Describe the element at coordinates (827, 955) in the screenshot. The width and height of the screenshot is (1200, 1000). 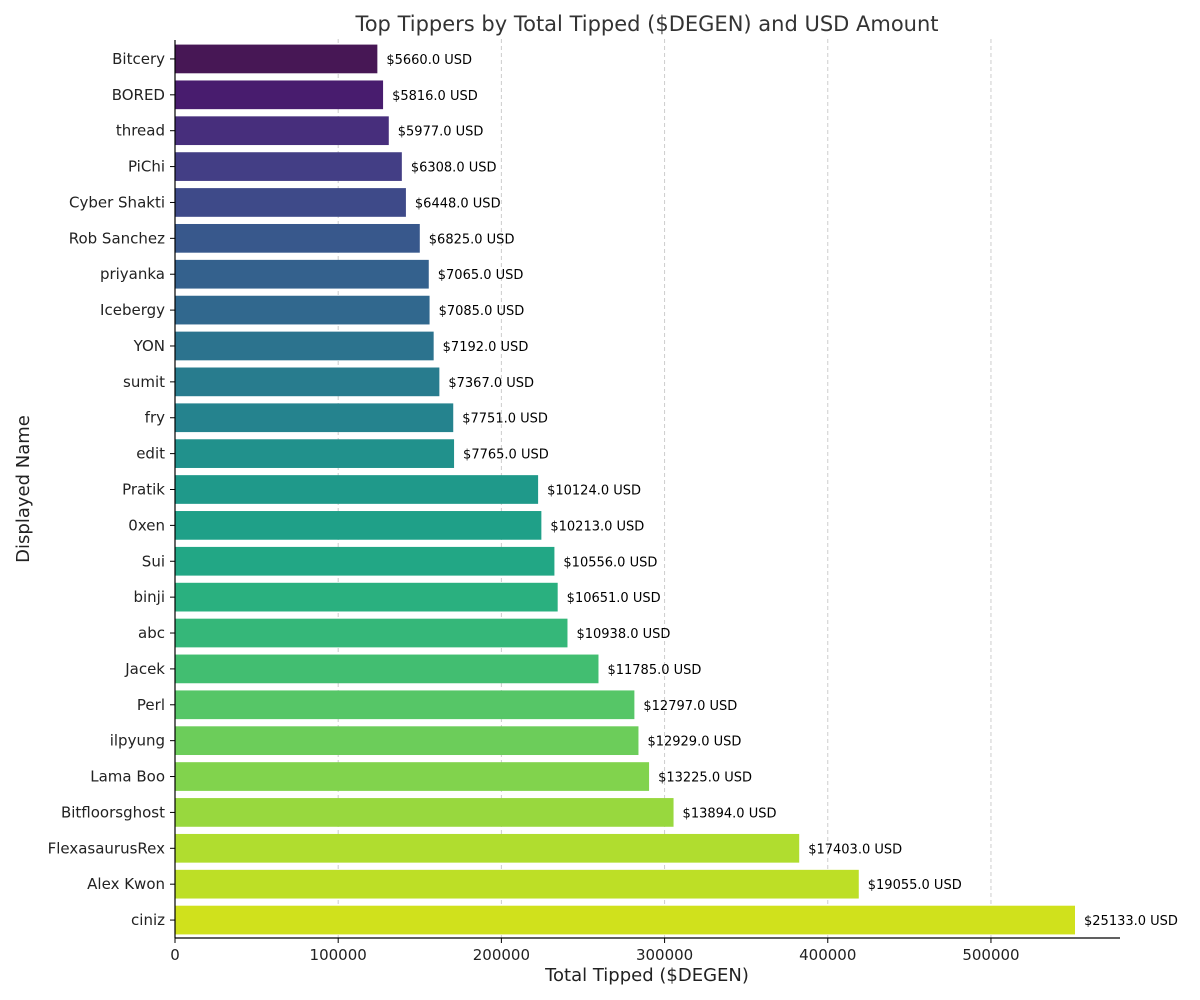
I see `x-tick-label: 400000` at that location.